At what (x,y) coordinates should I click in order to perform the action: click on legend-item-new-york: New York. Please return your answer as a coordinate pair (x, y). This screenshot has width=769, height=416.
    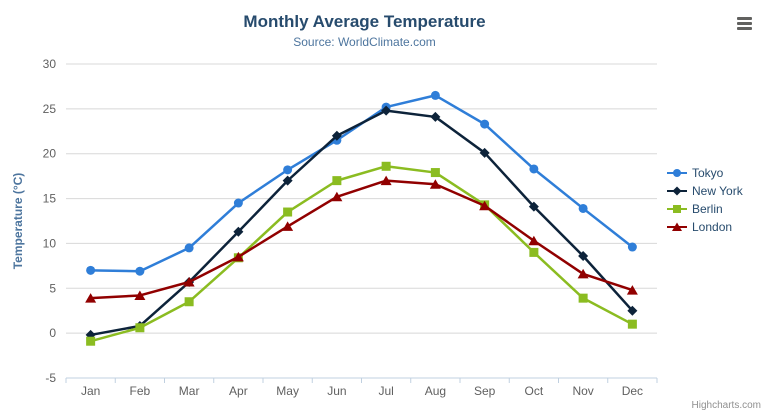
    Looking at the image, I should click on (717, 191).